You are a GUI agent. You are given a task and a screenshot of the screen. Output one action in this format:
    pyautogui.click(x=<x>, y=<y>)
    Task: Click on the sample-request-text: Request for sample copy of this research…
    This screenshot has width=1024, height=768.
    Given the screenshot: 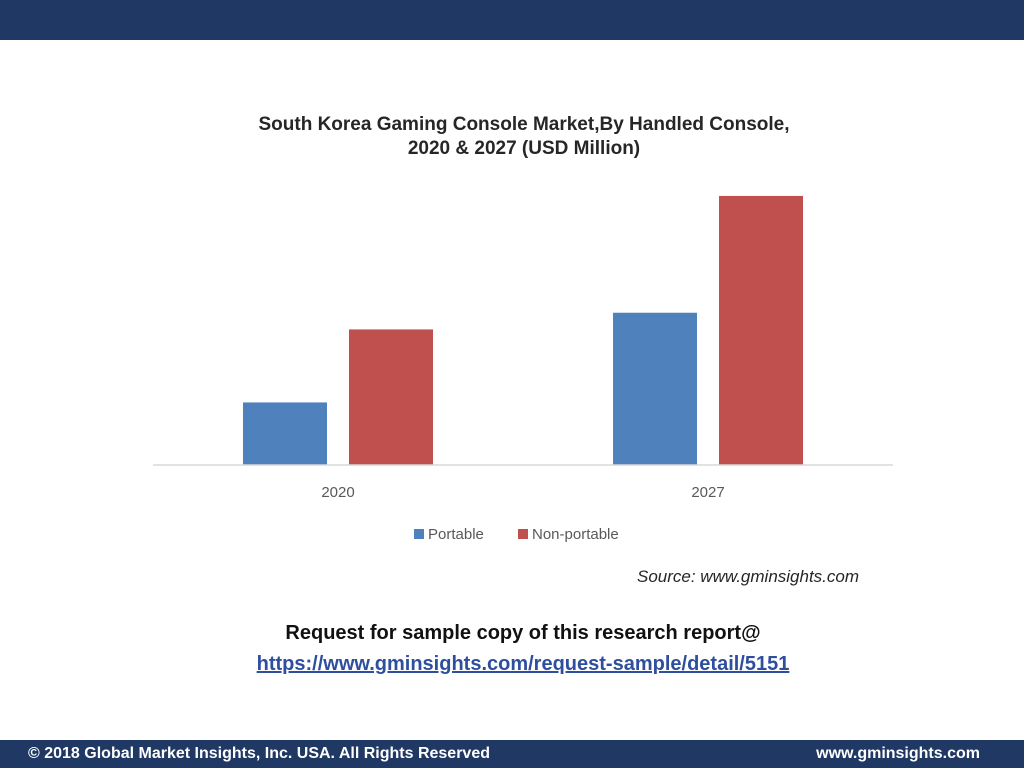 What is the action you would take?
    pyautogui.click(x=523, y=633)
    